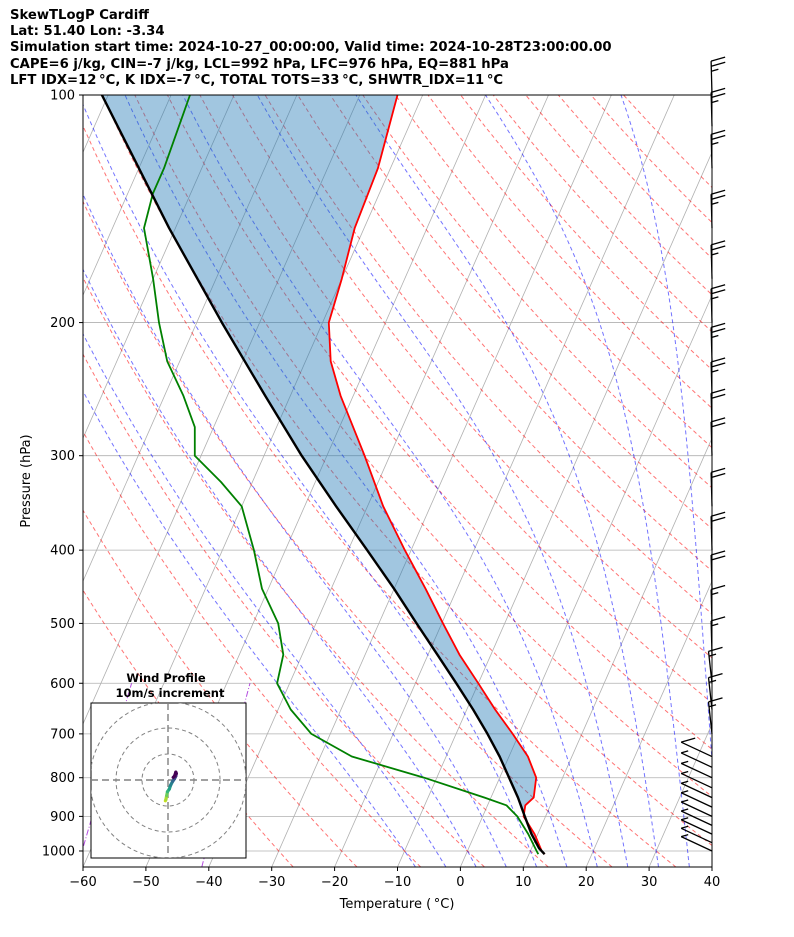 The image size is (794, 937). I want to click on x-tick-label: −10, so click(397, 882).